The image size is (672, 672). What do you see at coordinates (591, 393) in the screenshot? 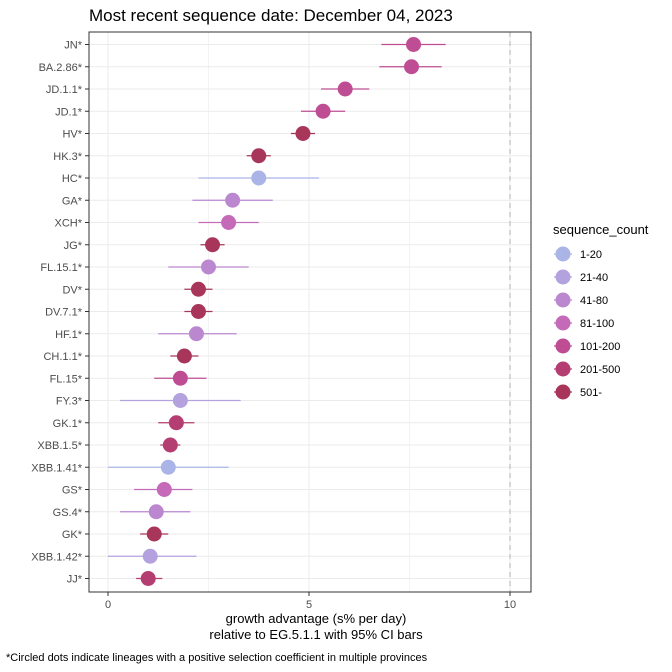
I see `legend-label: 501-` at bounding box center [591, 393].